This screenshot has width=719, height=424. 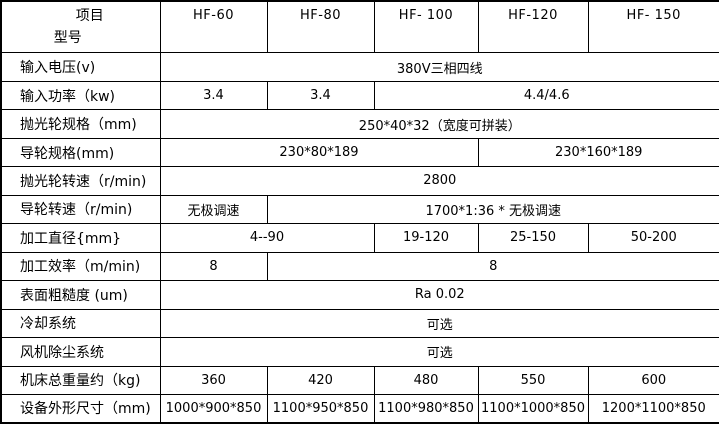 I want to click on value-cell: 550, so click(x=533, y=380).